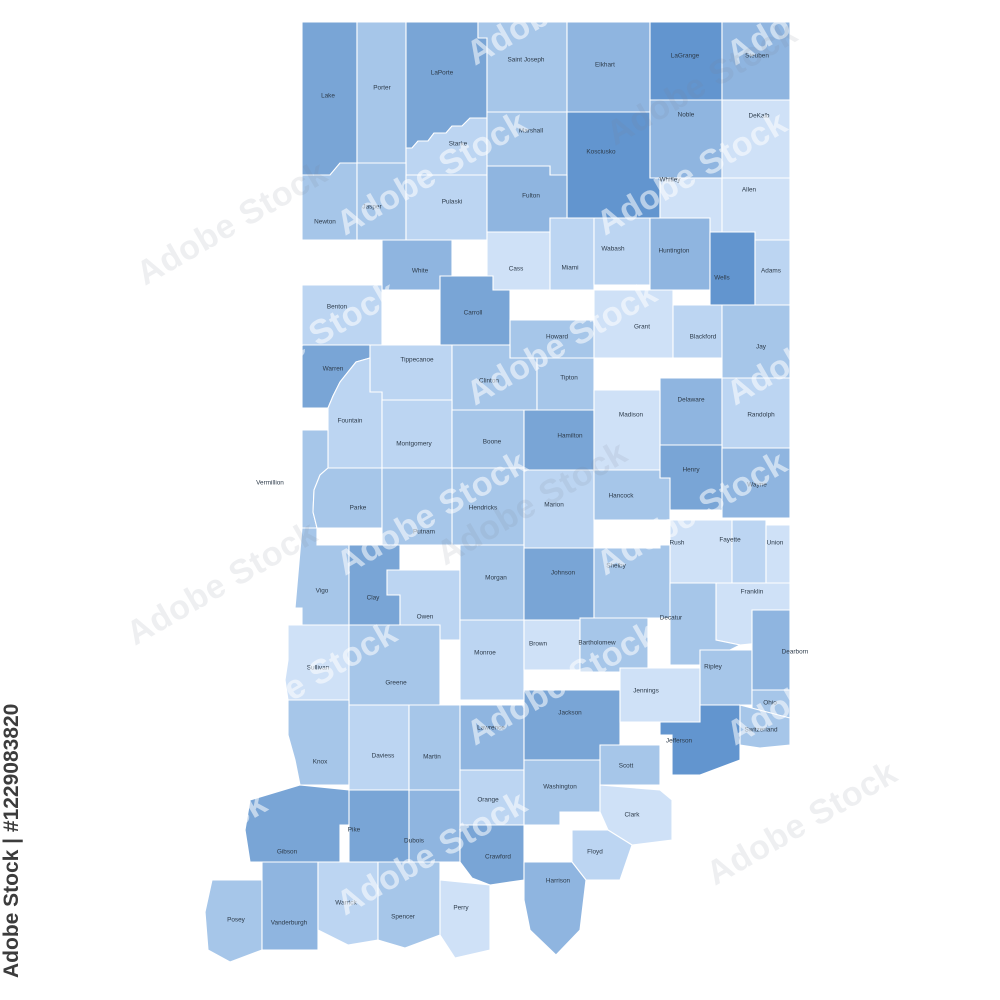 The height and width of the screenshot is (1000, 1000). Describe the element at coordinates (23, 500) in the screenshot. I see `stock-credit-sidebar: Adobe Stock | #1229083820` at that location.